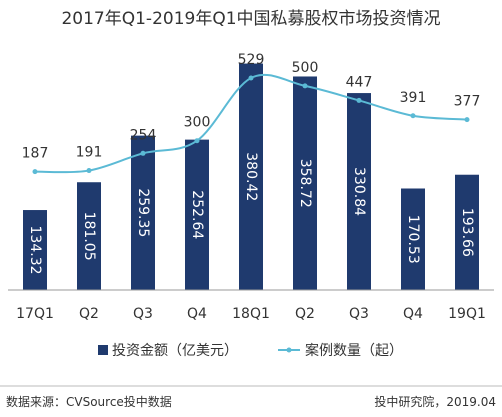  What do you see at coordinates (103, 350) in the screenshot?
I see `legend-bar-swatch` at bounding box center [103, 350].